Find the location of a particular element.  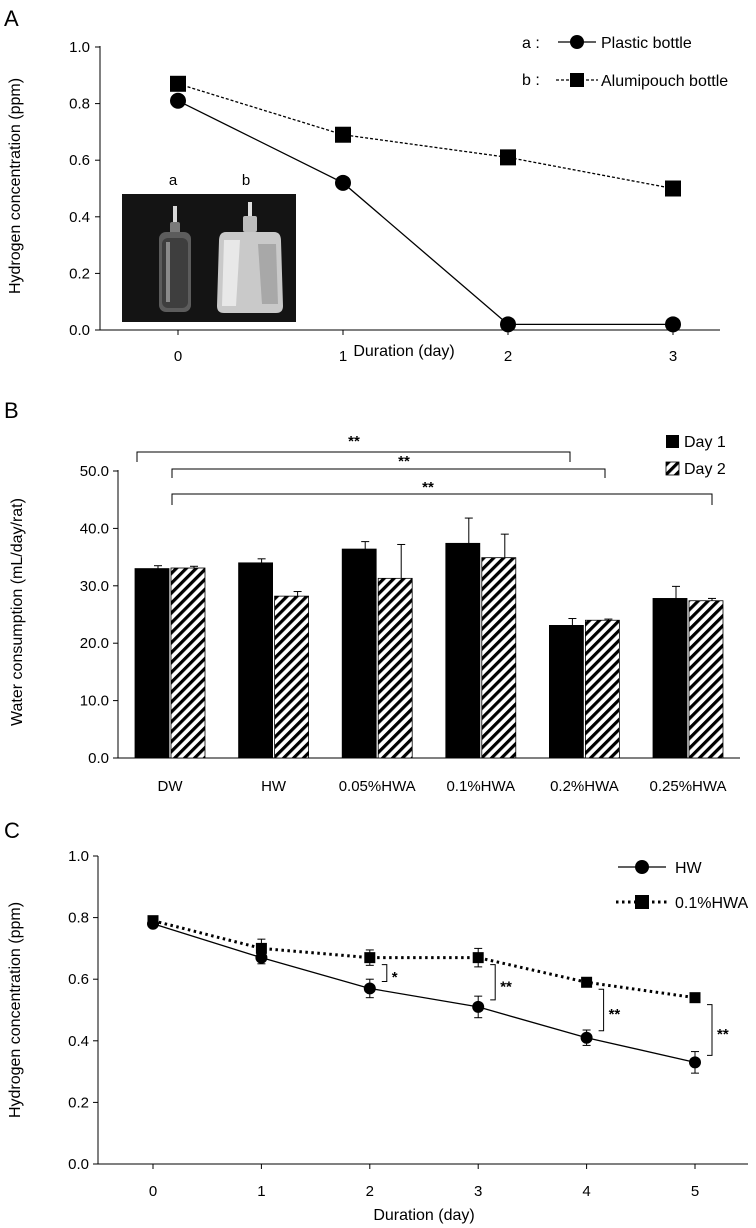

chart-a-ylabel: Hydrogen concentration (ppm) is located at coordinates (15, 186).